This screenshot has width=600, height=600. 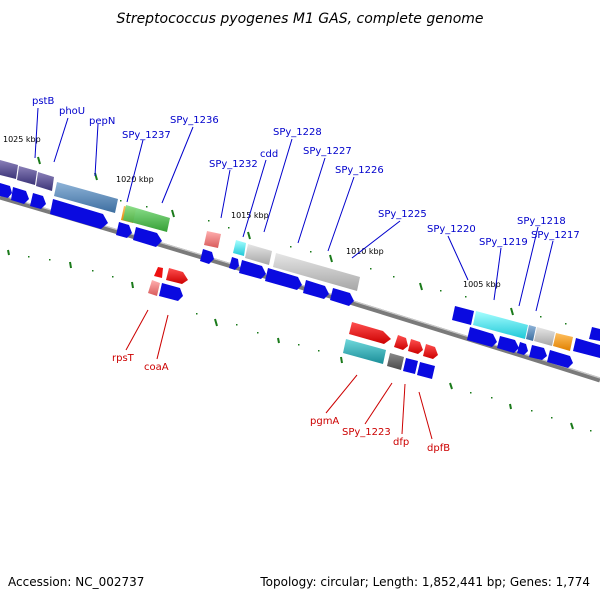 I want to click on gene-label-coaA: coaA, so click(x=156, y=367).